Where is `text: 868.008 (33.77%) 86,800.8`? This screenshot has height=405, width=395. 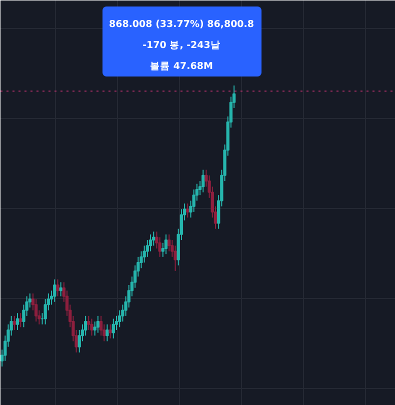 text: 868.008 (33.77%) 86,800.8 is located at coordinates (181, 24).